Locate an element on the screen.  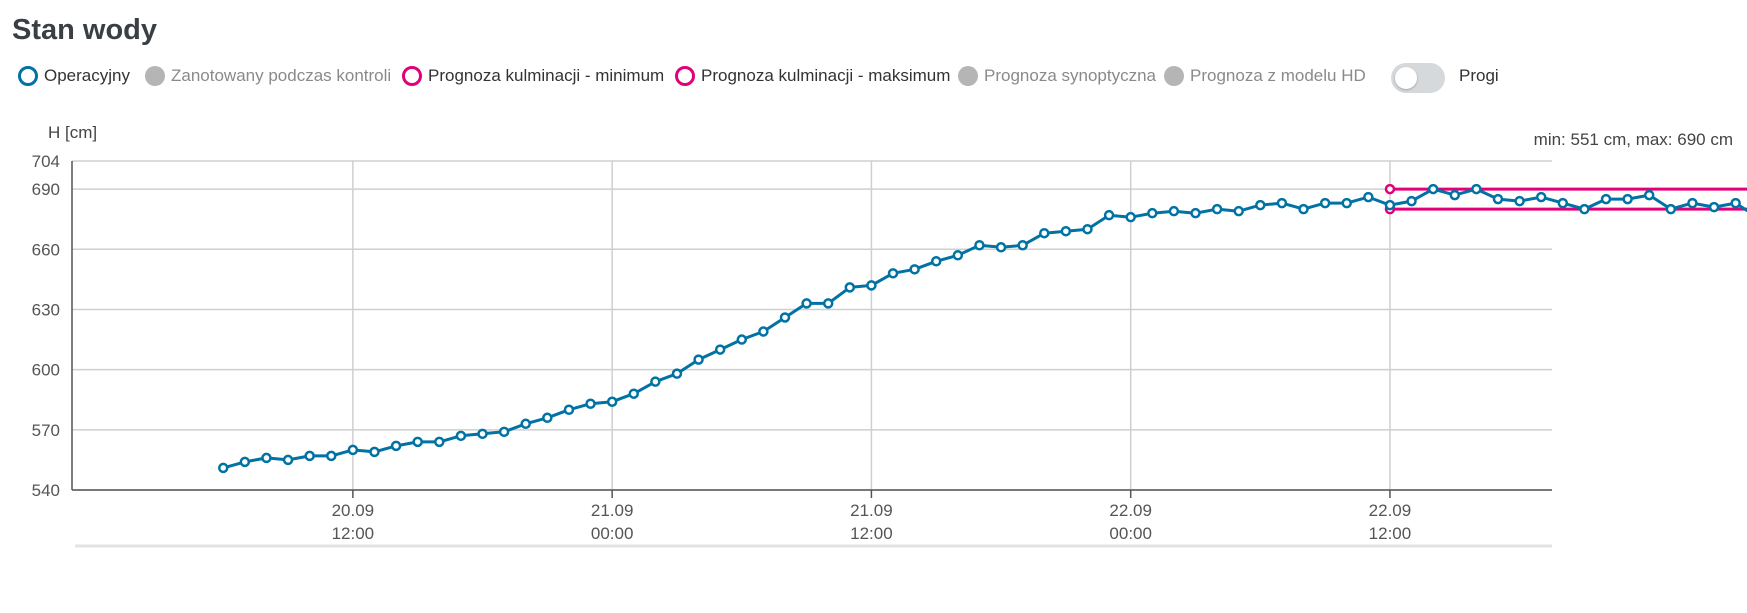
y-tick-label: 540 is located at coordinates (46, 490).